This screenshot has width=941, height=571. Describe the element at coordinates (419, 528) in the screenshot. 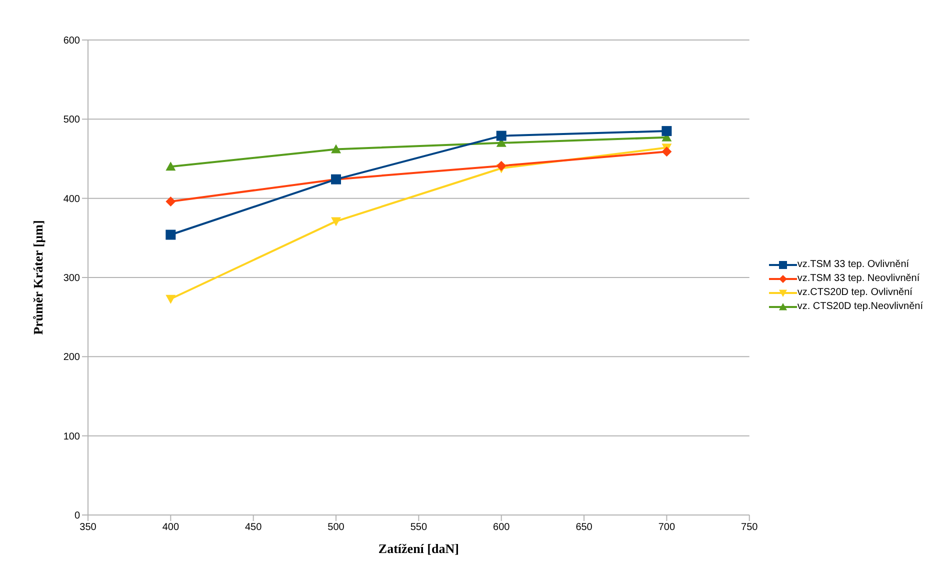

I see `x-tick-label: 550` at that location.